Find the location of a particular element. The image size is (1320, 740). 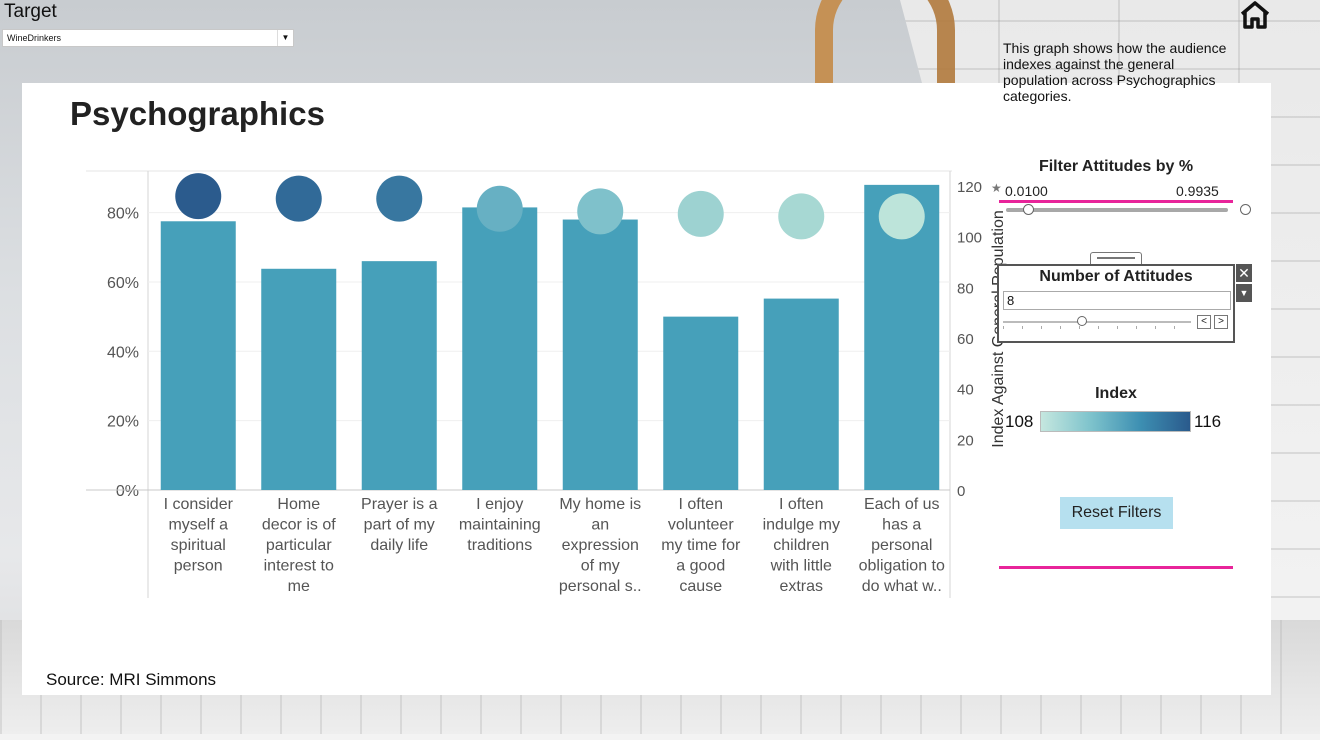

x-tick-label: has a is located at coordinates (901, 525).